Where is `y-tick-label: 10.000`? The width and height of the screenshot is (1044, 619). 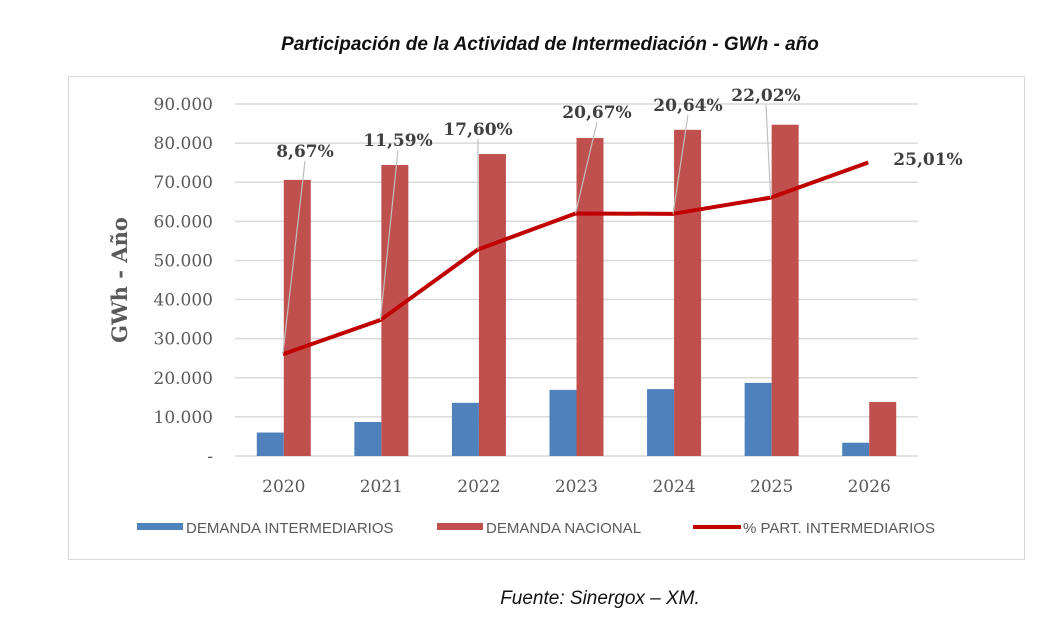
y-tick-label: 10.000 is located at coordinates (183, 418).